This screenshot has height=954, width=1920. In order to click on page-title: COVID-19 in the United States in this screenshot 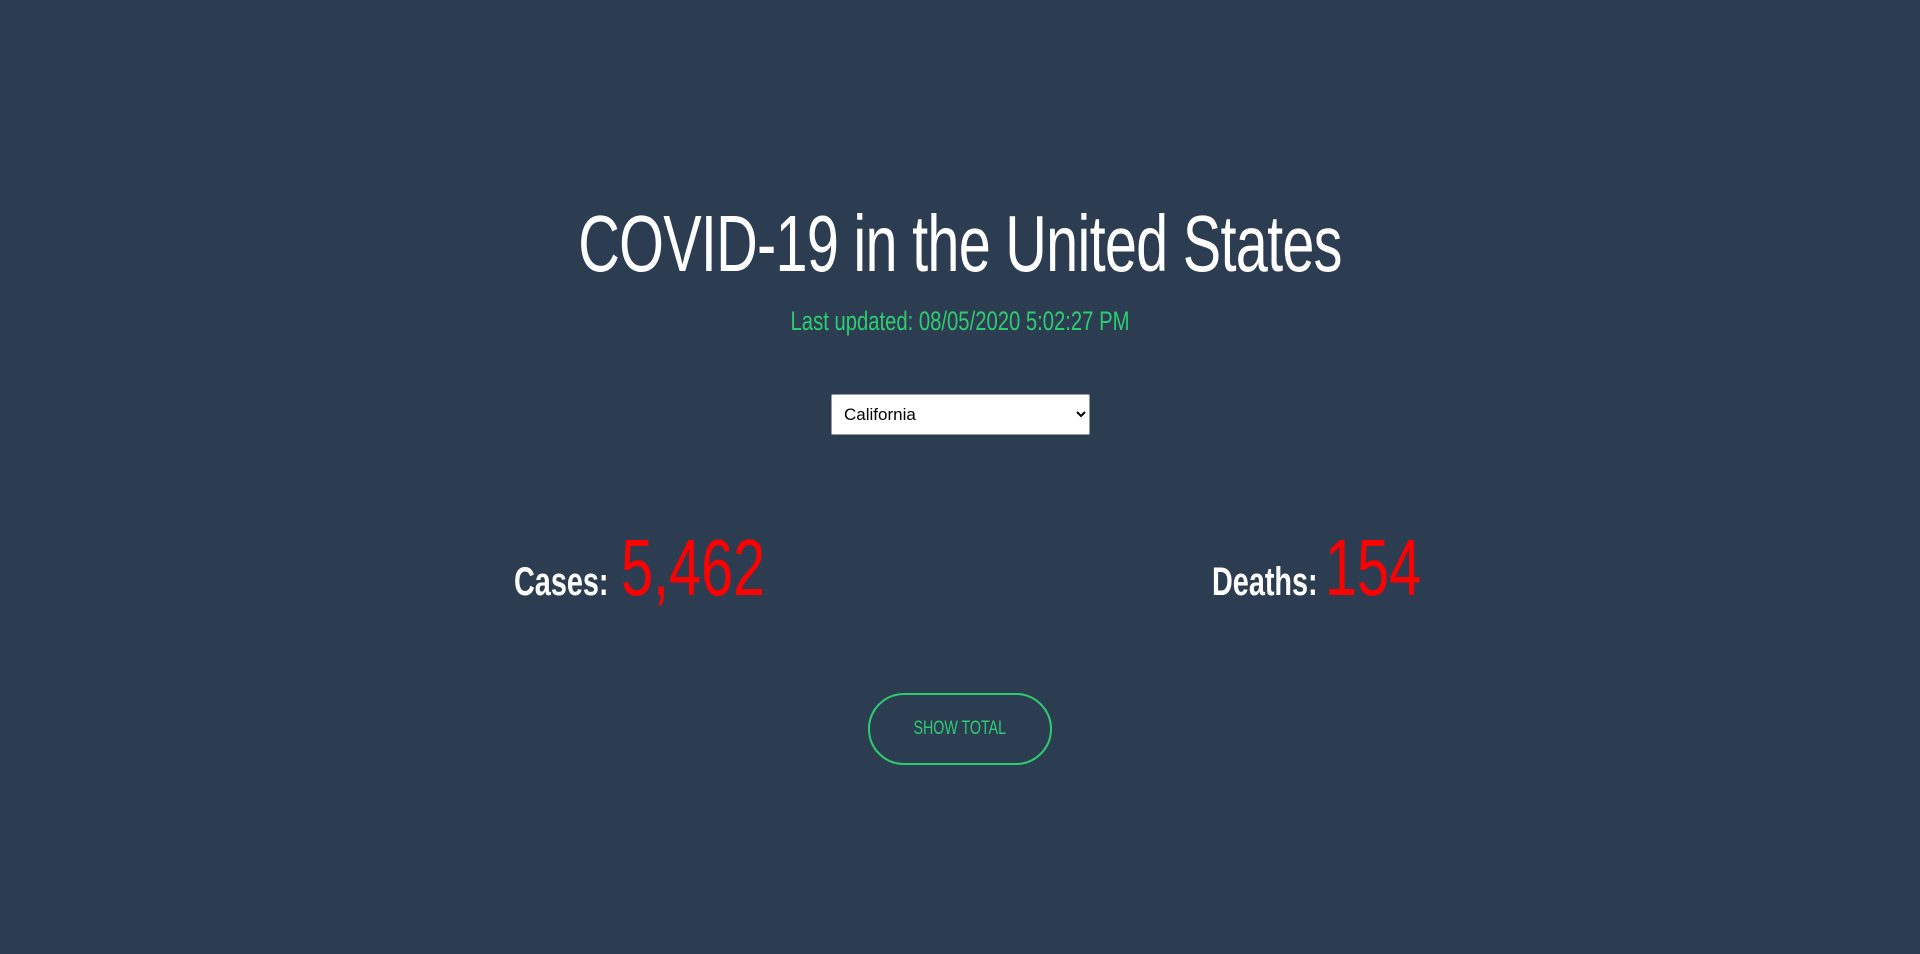, I will do `click(960, 243)`.